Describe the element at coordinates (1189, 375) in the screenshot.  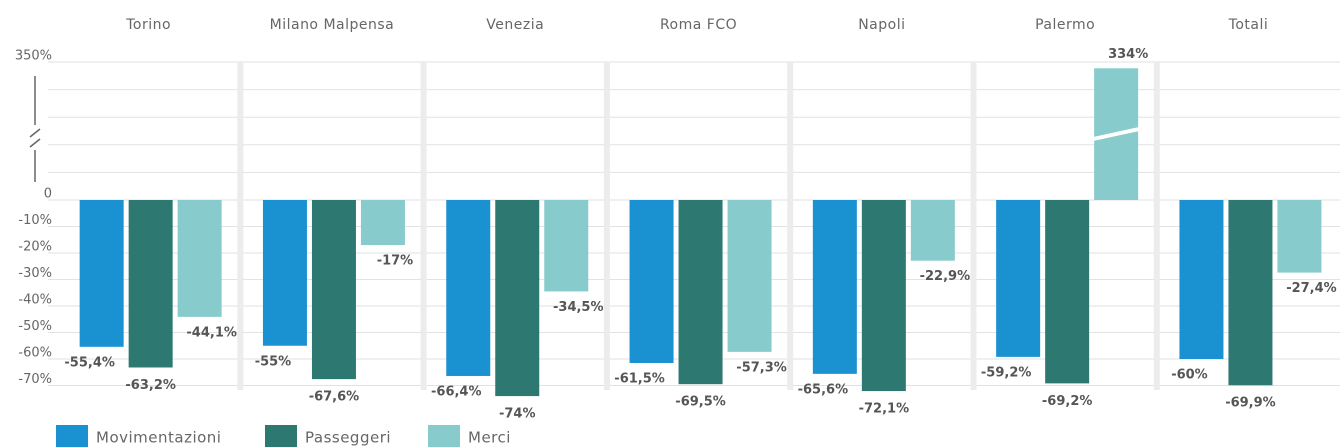
I see `value-label: -60%` at that location.